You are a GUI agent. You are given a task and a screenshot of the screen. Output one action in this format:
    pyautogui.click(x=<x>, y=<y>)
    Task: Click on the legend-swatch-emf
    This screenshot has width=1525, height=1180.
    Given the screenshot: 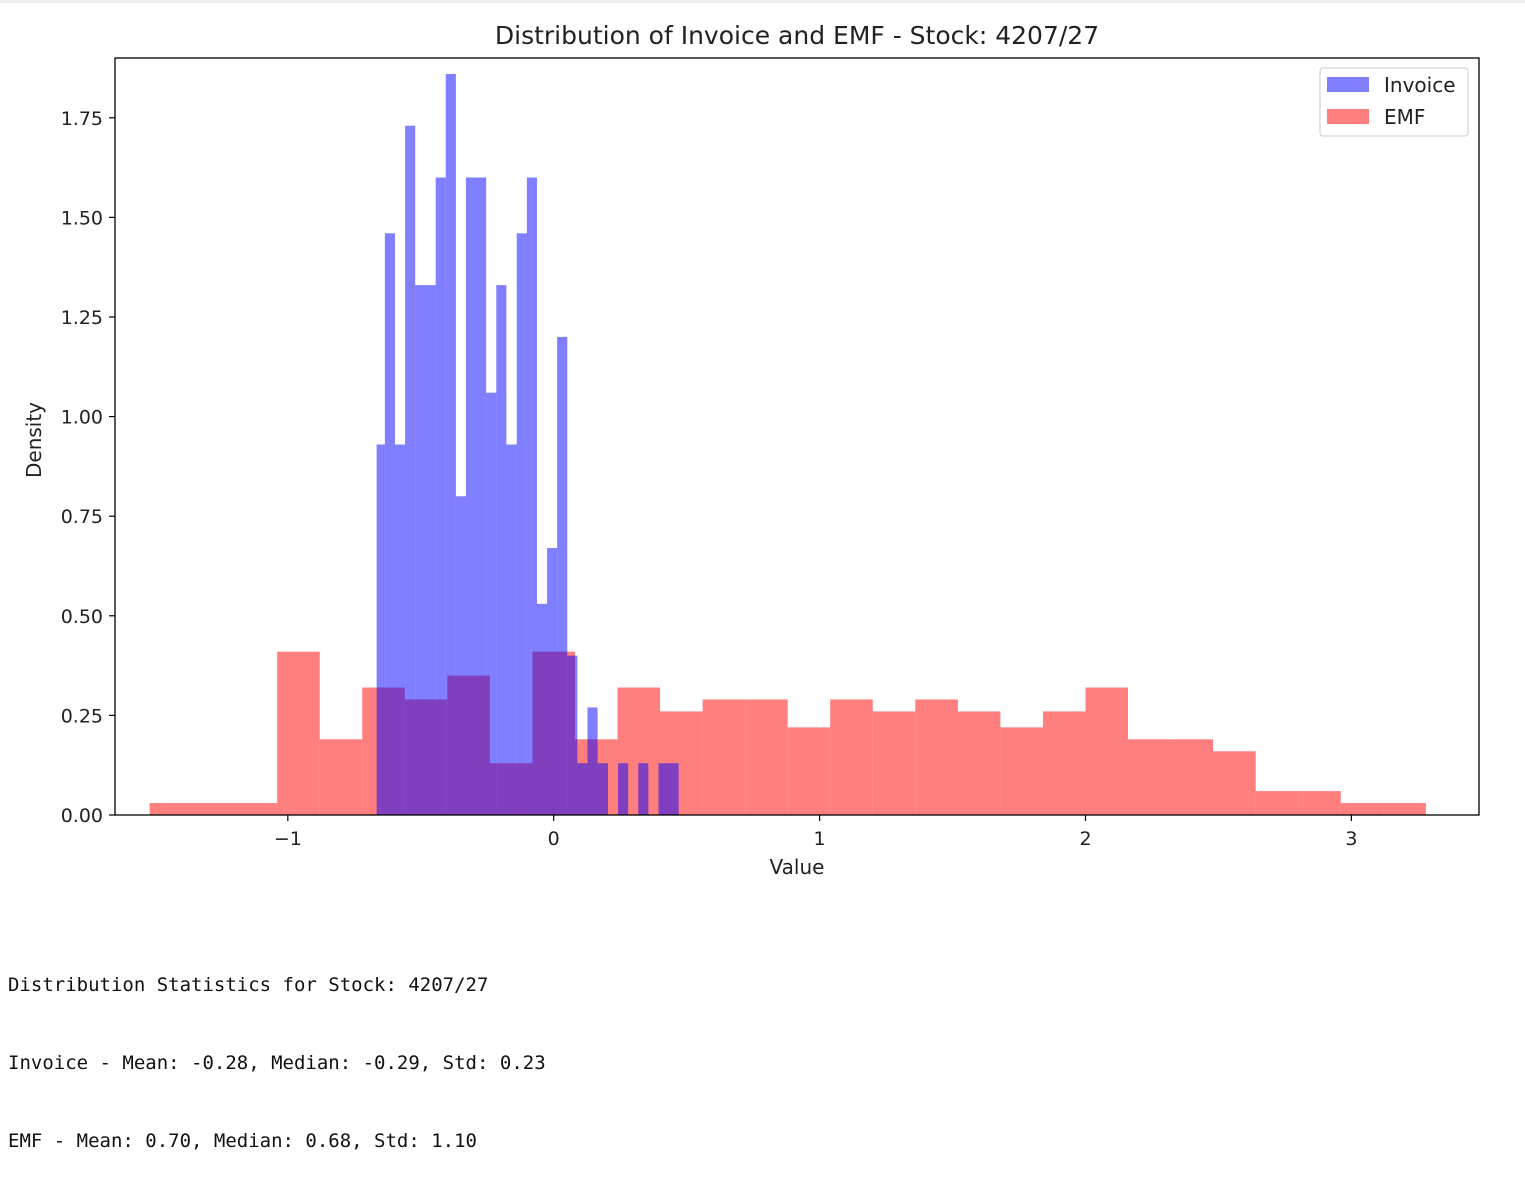 What is the action you would take?
    pyautogui.click(x=1348, y=116)
    